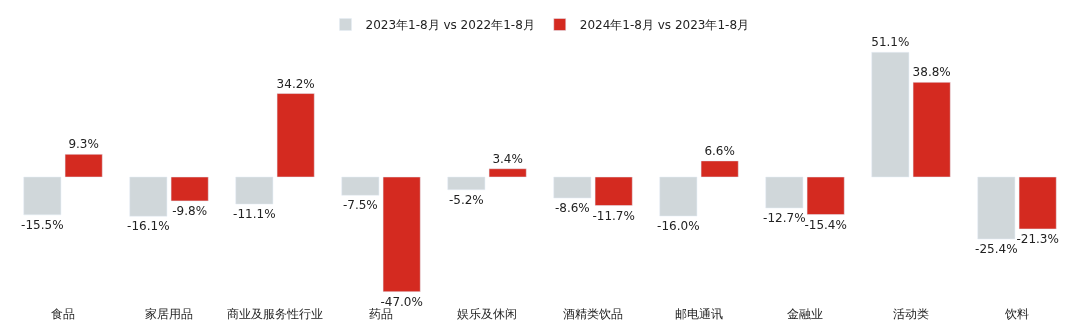 Image resolution: width=1080 pixels, height=335 pixels. Describe the element at coordinates (507, 158) in the screenshot. I see `data-label: 3.4%` at that location.